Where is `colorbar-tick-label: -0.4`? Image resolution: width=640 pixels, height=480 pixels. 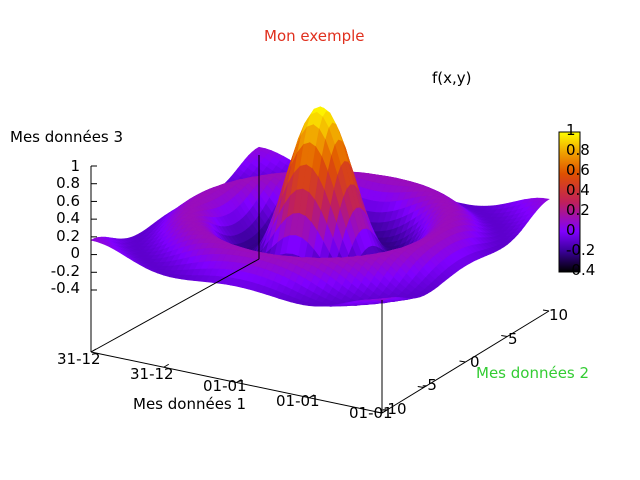
colorbar-tick-label: -0.4 is located at coordinates (581, 270).